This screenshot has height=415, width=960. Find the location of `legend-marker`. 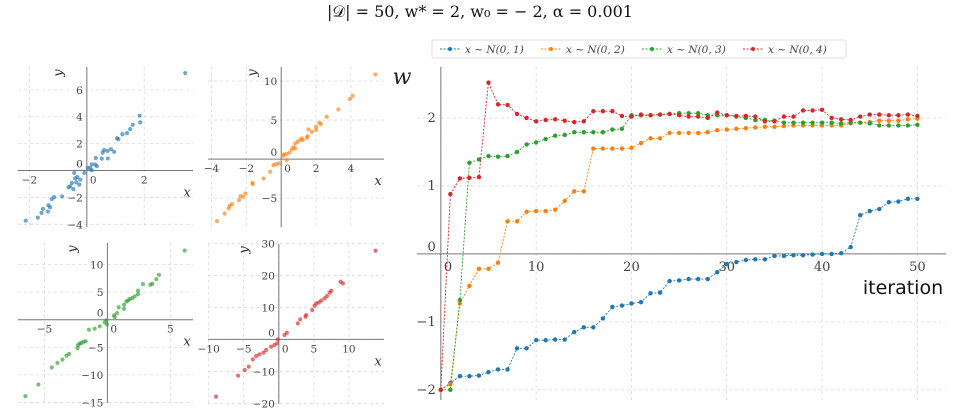

legend-marker is located at coordinates (551, 49).